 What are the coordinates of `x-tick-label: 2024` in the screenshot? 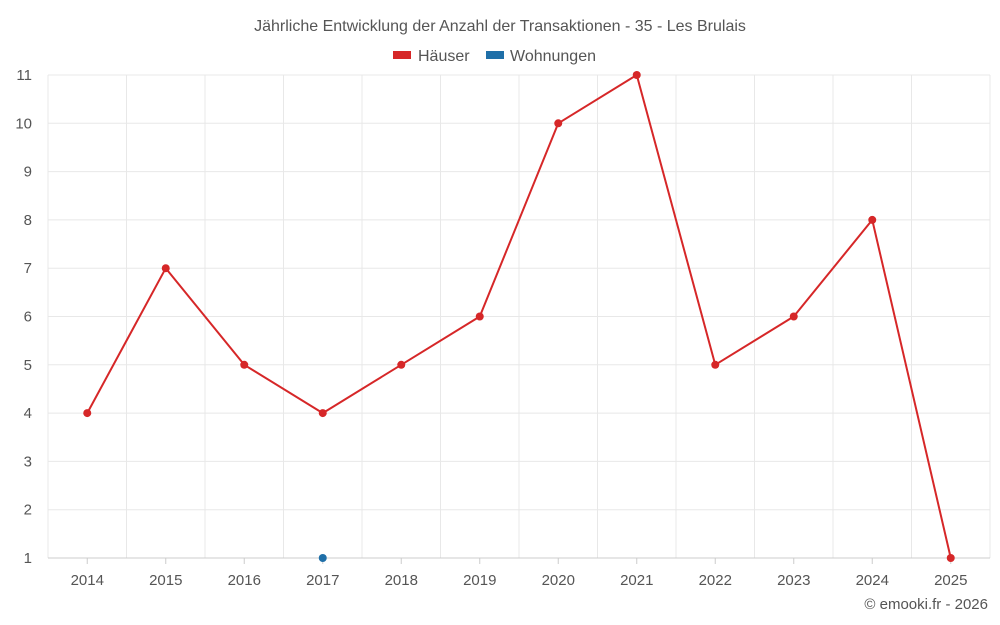 It's located at (872, 580).